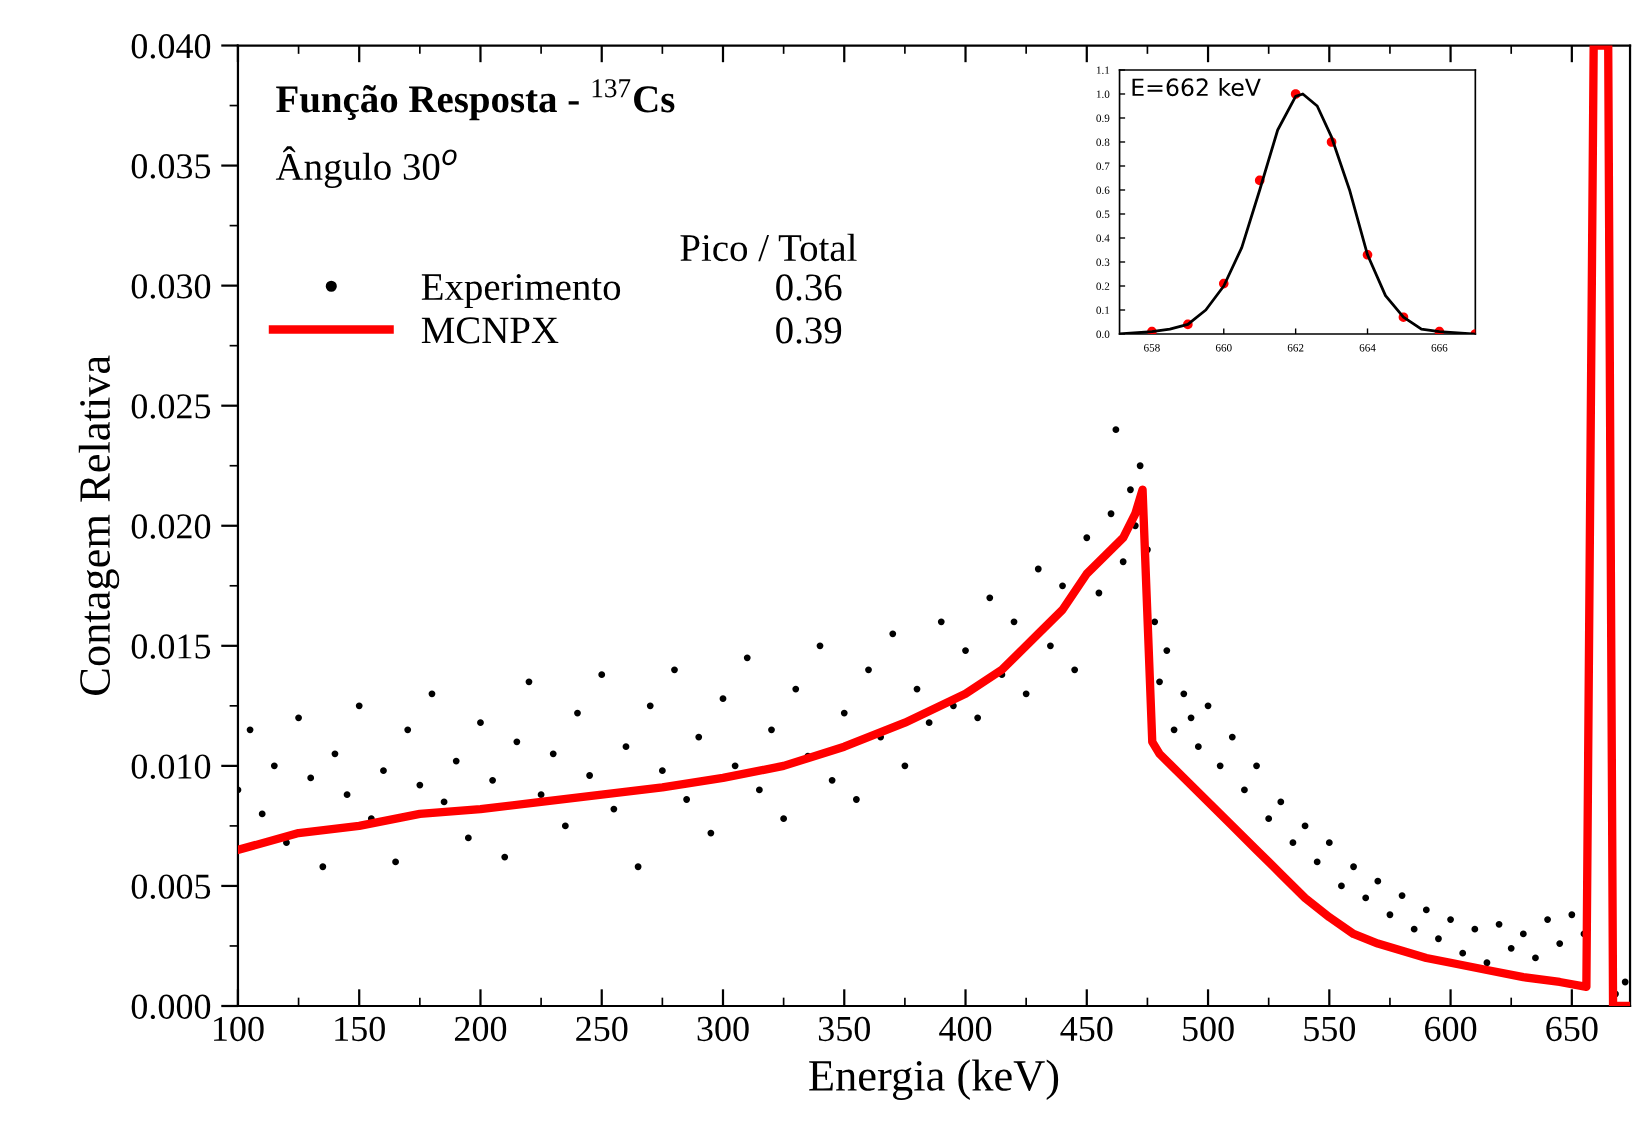 The height and width of the screenshot is (1138, 1632). What do you see at coordinates (1451, 1029) in the screenshot?
I see `x-tick-label: 600` at bounding box center [1451, 1029].